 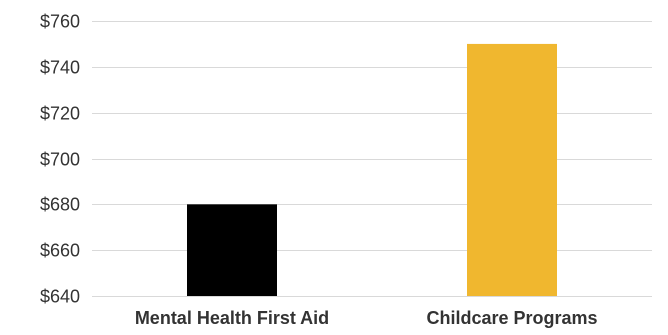 I want to click on y-tick-label: $660, so click(x=60, y=251).